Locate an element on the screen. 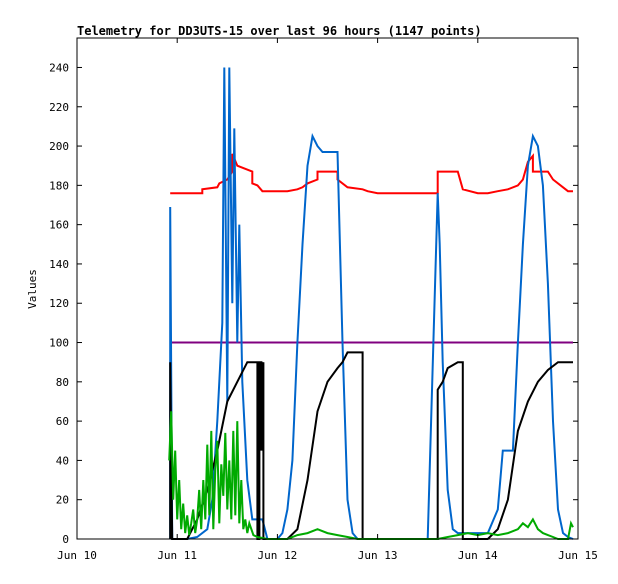 The height and width of the screenshot is (584, 618). x-tick-label: Jun 11 is located at coordinates (177, 555).